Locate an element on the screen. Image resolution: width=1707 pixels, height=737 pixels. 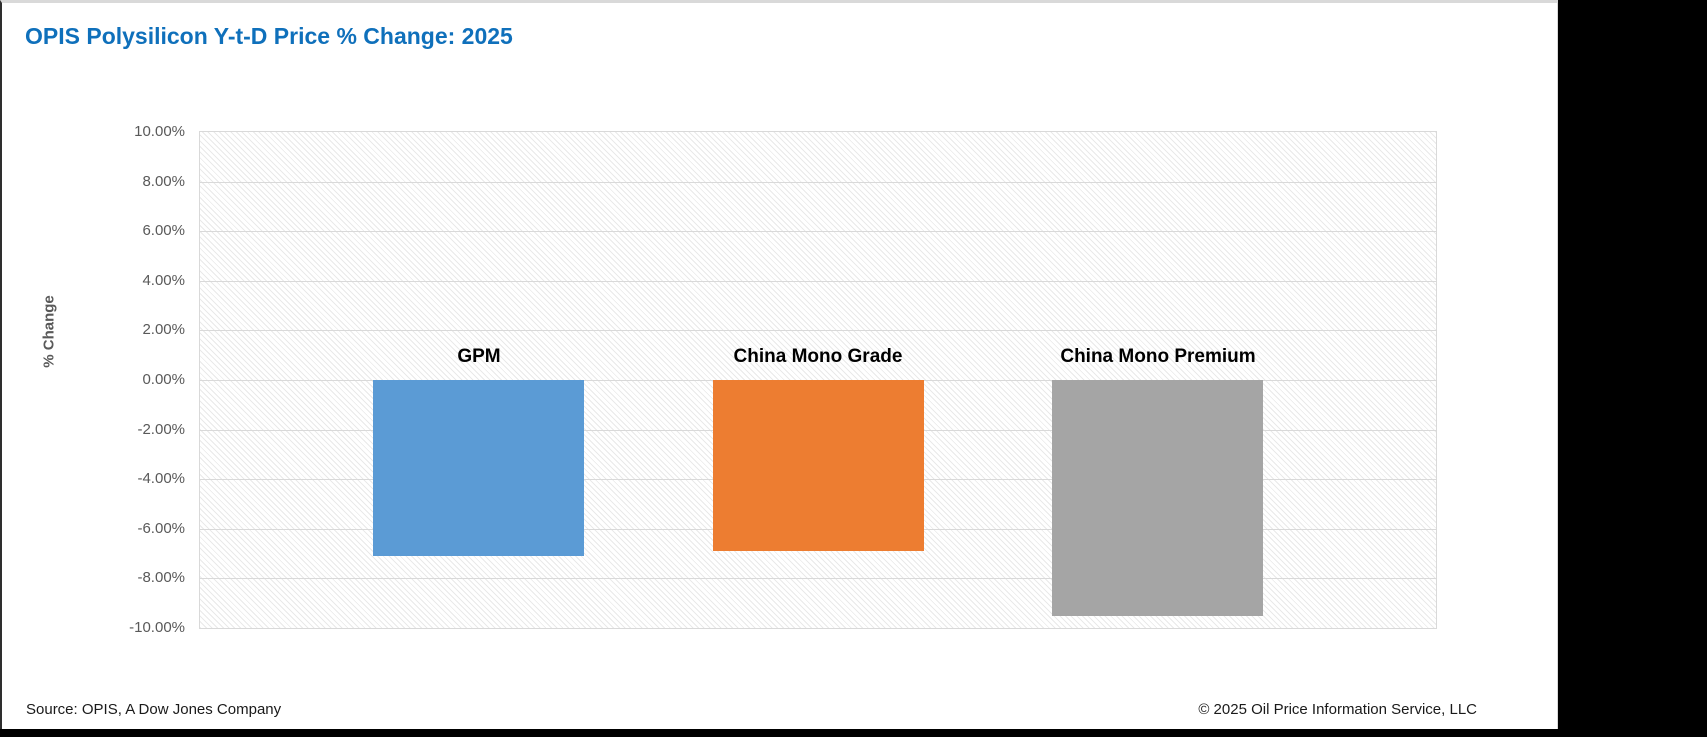
y-tick-label: 2.00% is located at coordinates (163, 329).